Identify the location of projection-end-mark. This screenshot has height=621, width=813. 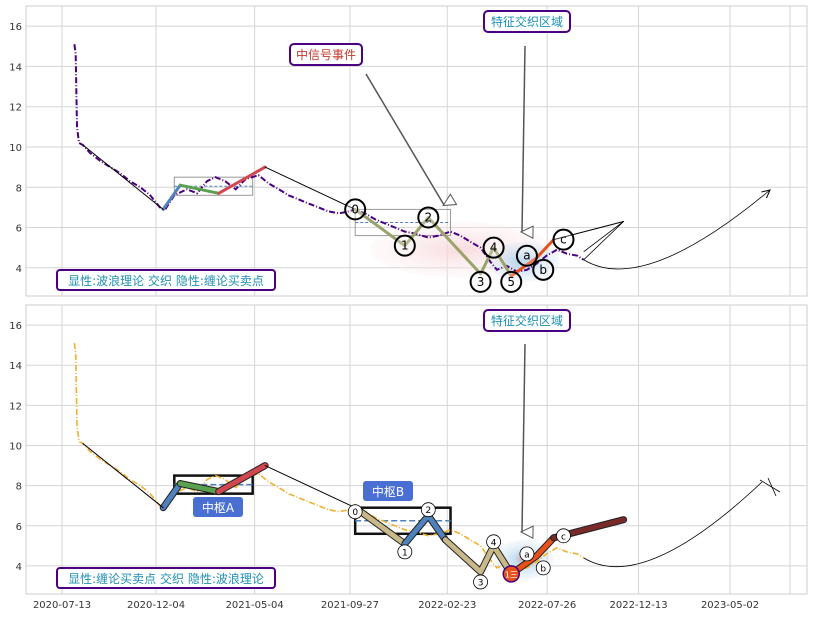
(770, 487).